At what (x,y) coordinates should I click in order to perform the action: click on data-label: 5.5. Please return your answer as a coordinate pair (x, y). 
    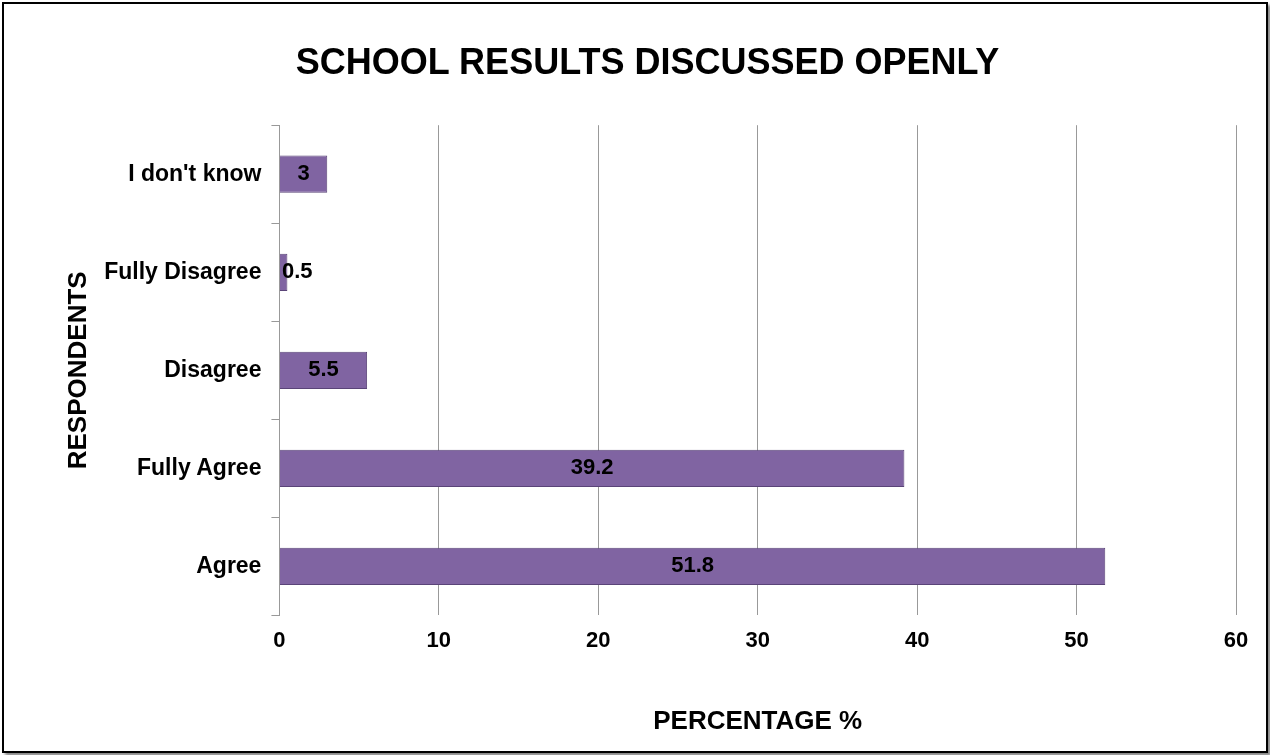
    Looking at the image, I should click on (323, 369).